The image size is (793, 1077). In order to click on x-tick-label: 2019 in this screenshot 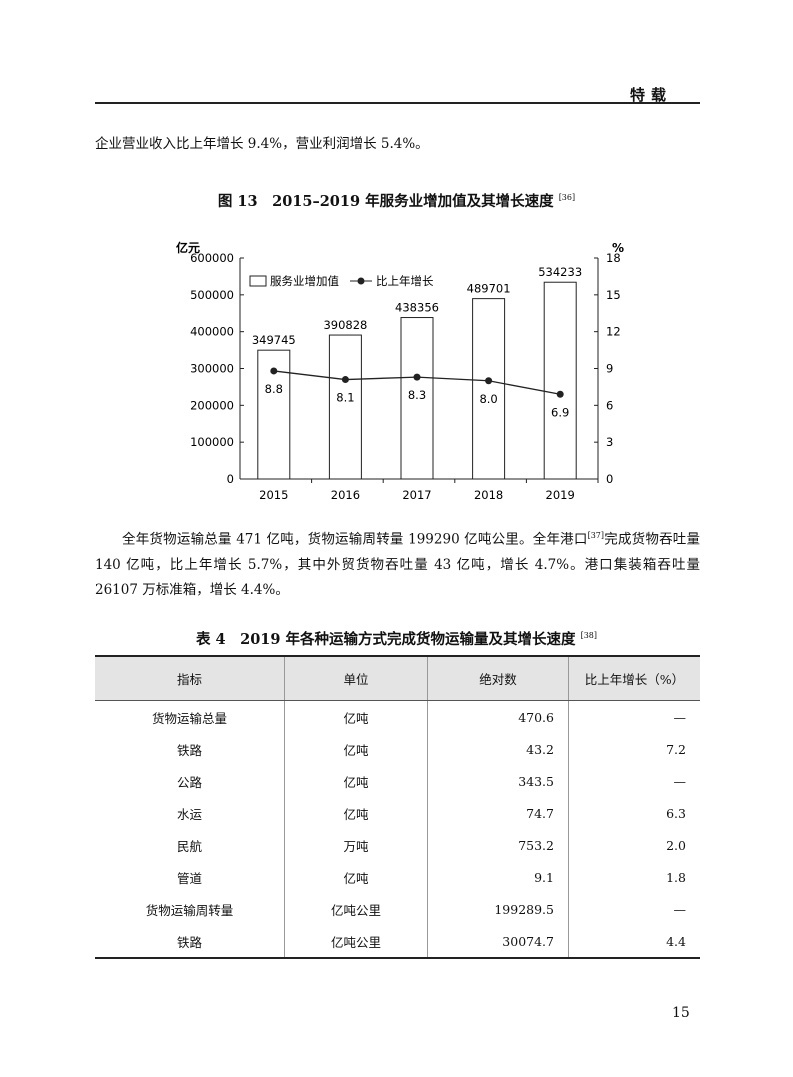, I will do `click(560, 495)`.